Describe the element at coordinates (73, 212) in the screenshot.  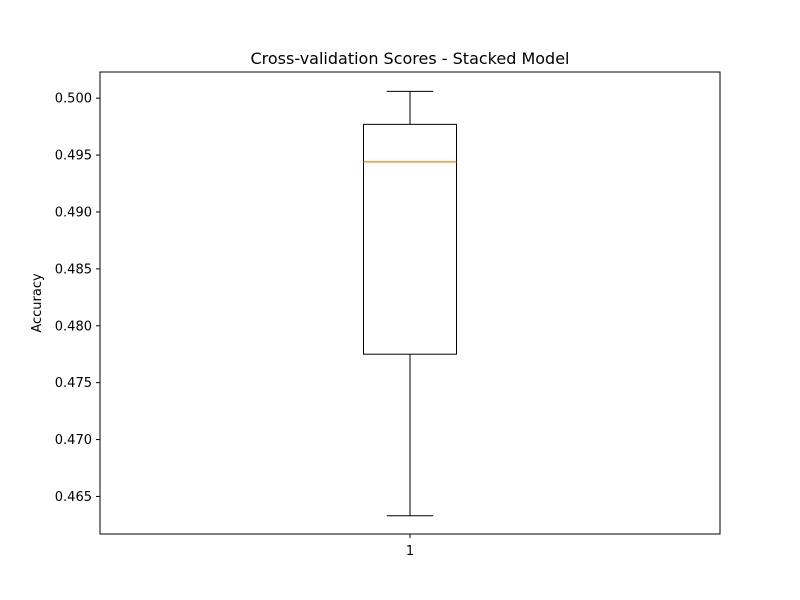
I see `y-tick-label: 0.490` at that location.